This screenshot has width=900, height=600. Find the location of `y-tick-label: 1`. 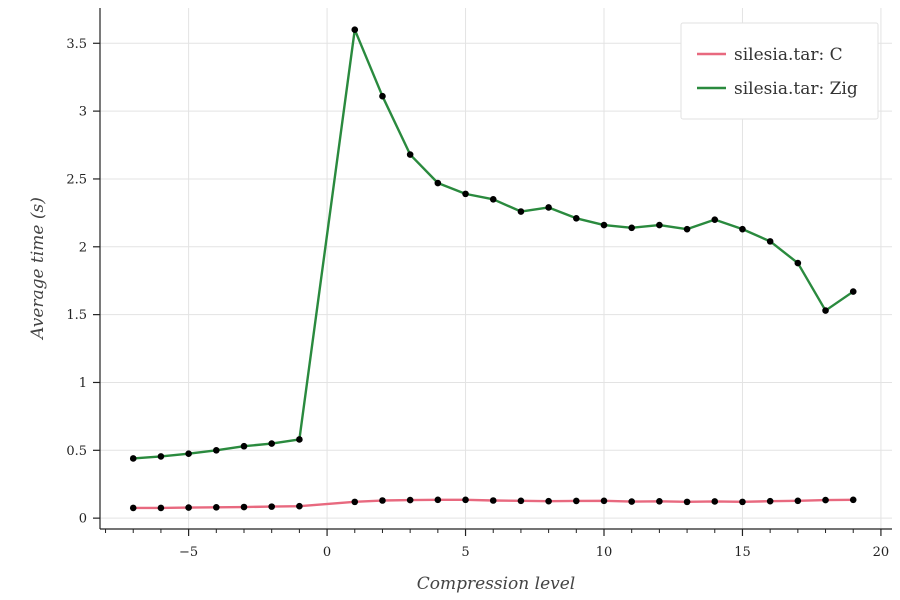

y-tick-label: 1 is located at coordinates (83, 383).